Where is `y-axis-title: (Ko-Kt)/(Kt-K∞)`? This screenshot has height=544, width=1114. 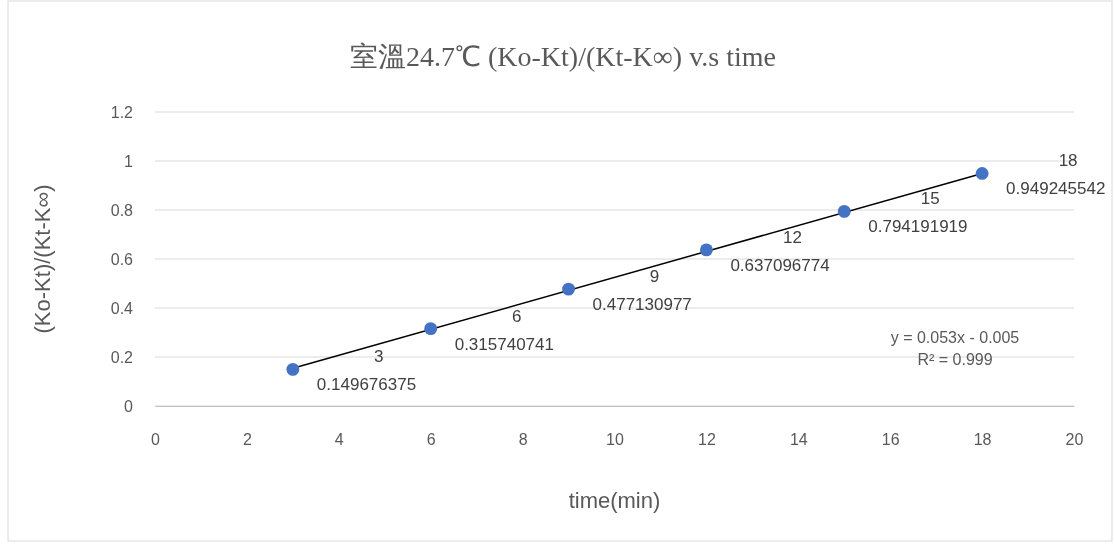 y-axis-title: (Ko-Kt)/(Kt-K∞) is located at coordinates (42, 259).